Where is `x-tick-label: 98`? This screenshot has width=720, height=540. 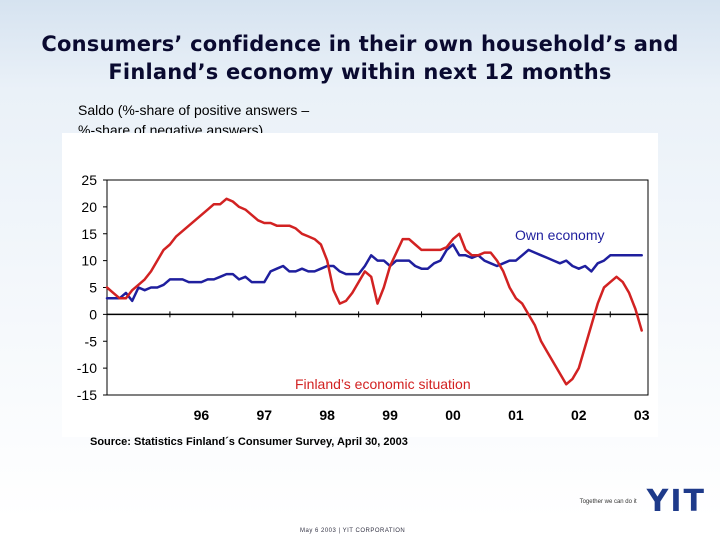
x-tick-label: 98 is located at coordinates (327, 415).